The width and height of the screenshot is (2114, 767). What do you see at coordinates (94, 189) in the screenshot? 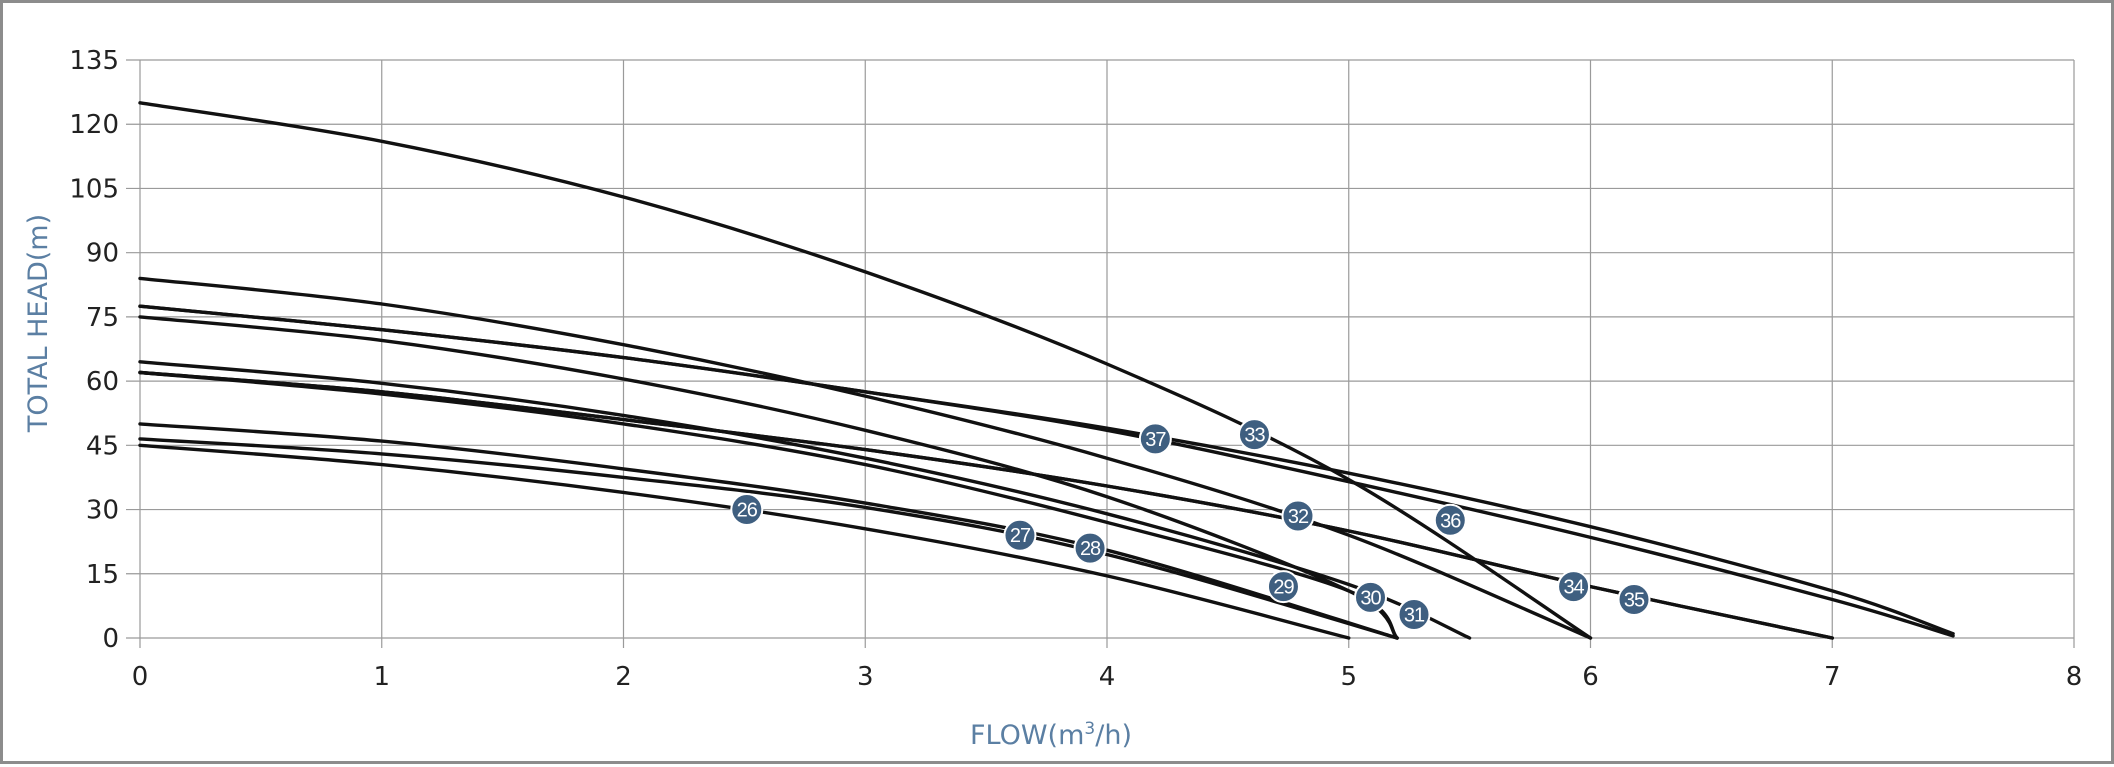
I see `y-tick-label: 105` at bounding box center [94, 189].